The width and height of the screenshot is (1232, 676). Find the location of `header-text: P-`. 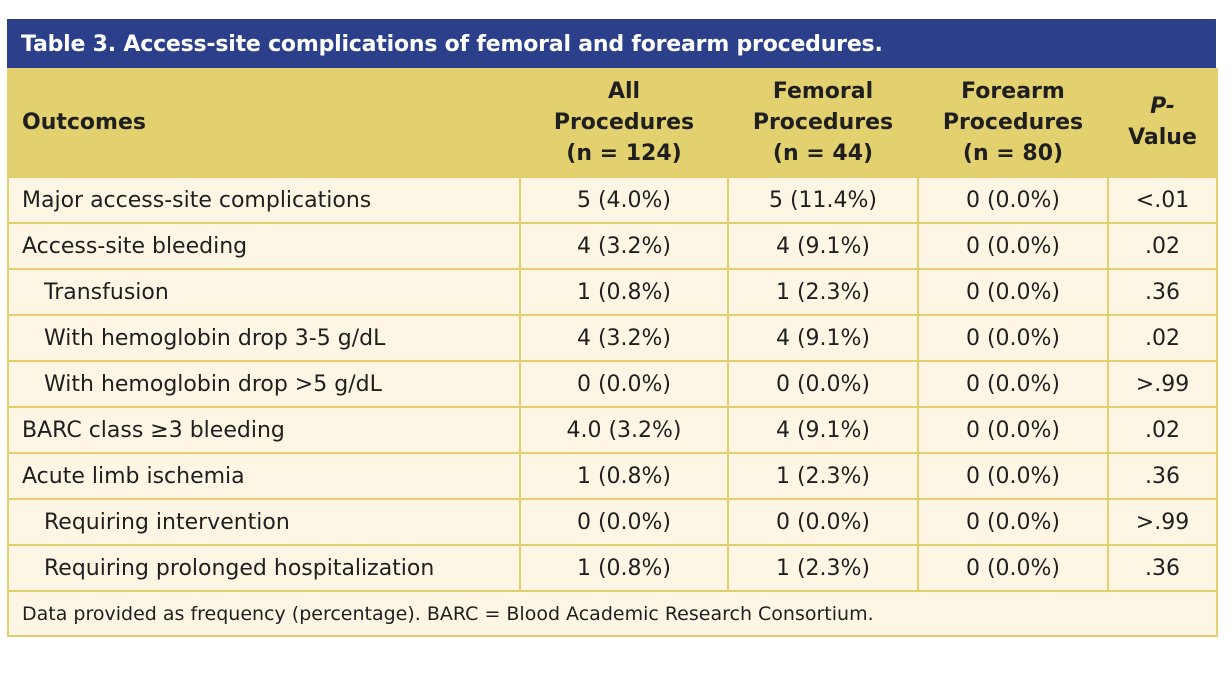

header-text: P- is located at coordinates (1162, 106).